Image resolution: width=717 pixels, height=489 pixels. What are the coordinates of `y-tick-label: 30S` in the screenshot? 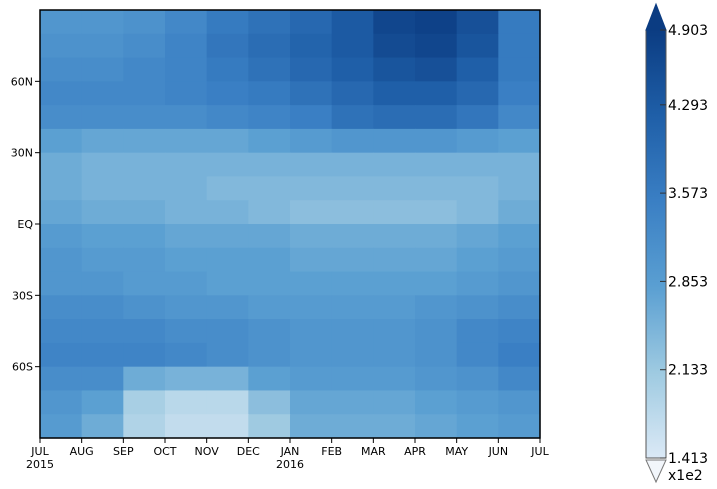 It's located at (22, 295).